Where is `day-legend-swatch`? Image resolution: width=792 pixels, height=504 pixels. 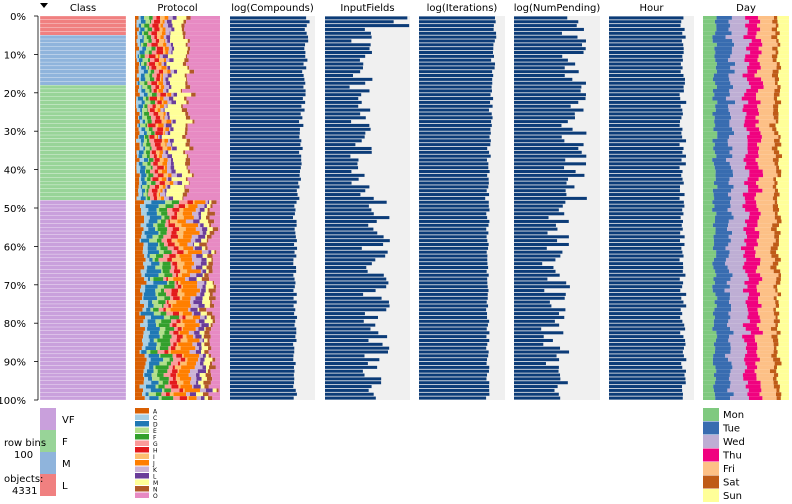
day-legend-swatch is located at coordinates (711, 428).